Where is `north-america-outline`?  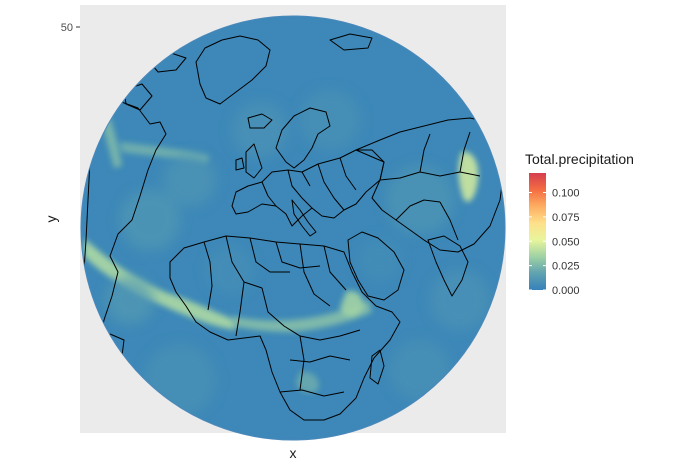
north-america-outline is located at coordinates (125, 220).